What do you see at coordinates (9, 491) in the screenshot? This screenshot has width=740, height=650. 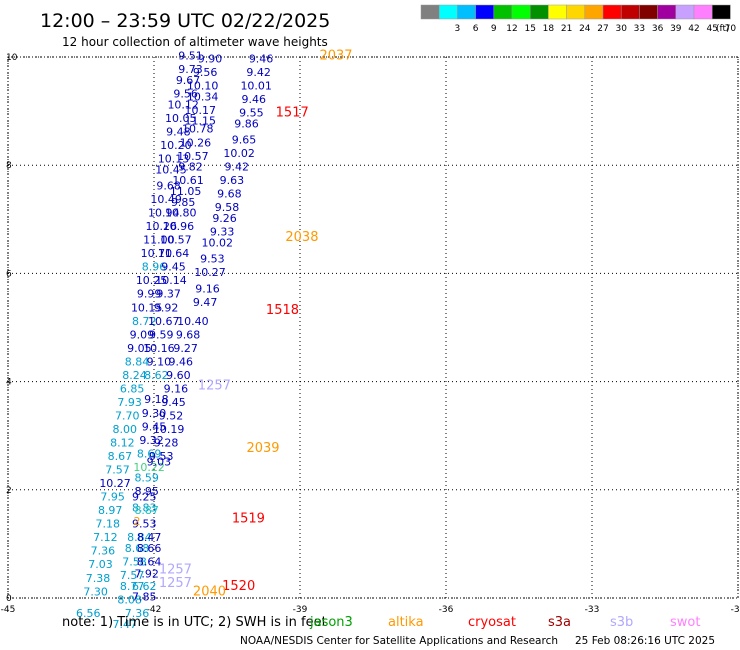 I see `lat-tick-label: 2` at bounding box center [9, 491].